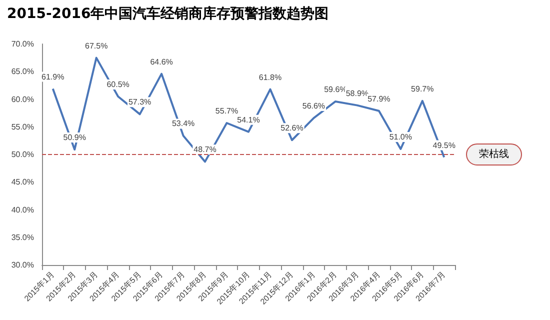 This screenshot has width=550, height=320. I want to click on data-label: 56.6%, so click(314, 106).